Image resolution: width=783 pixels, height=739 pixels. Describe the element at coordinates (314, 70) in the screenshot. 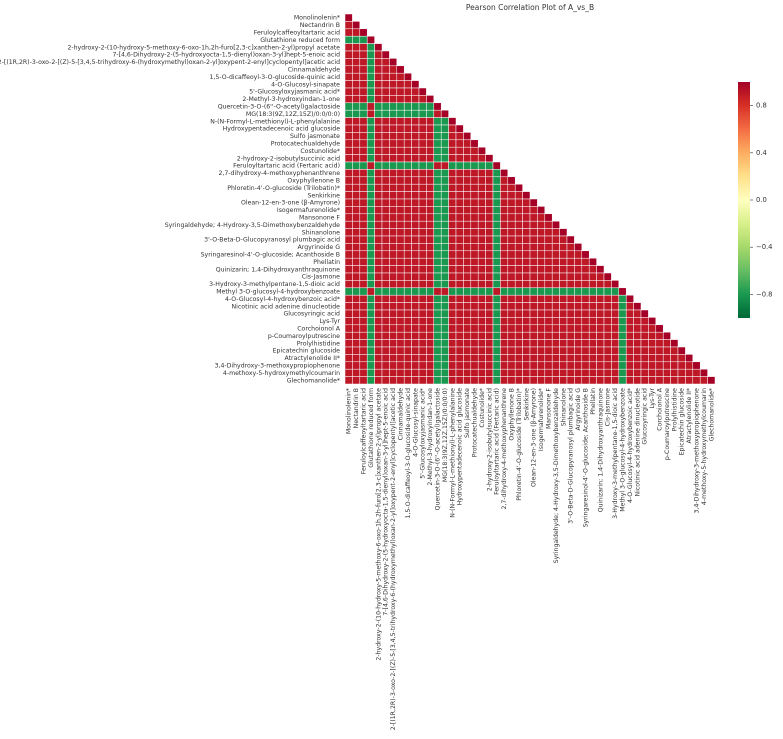

I see `row-label: Cinnamaldehyde` at that location.